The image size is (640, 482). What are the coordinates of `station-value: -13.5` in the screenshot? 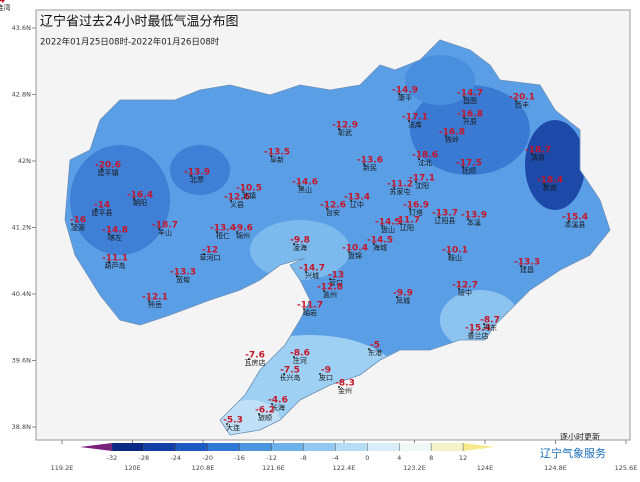 It's located at (277, 153).